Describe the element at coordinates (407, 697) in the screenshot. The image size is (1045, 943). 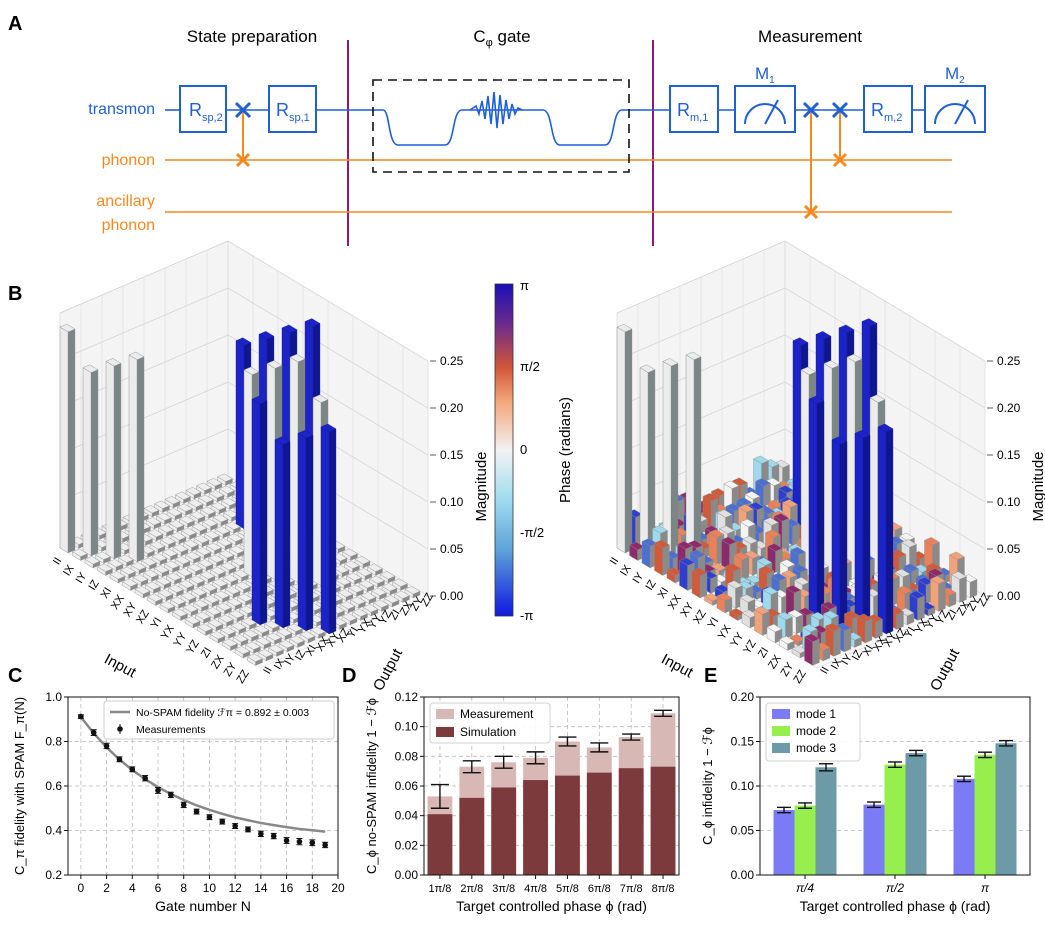
I see `y-tick-label: 0.12` at that location.